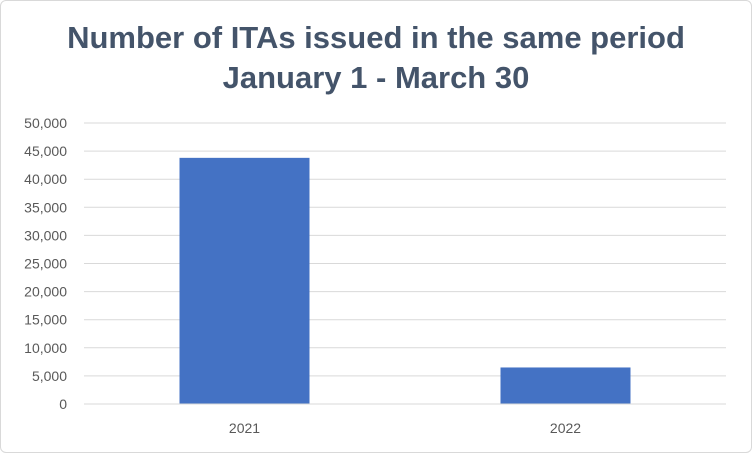 The width and height of the screenshot is (752, 453). Describe the element at coordinates (244, 280) in the screenshot. I see `bar-2021` at that location.